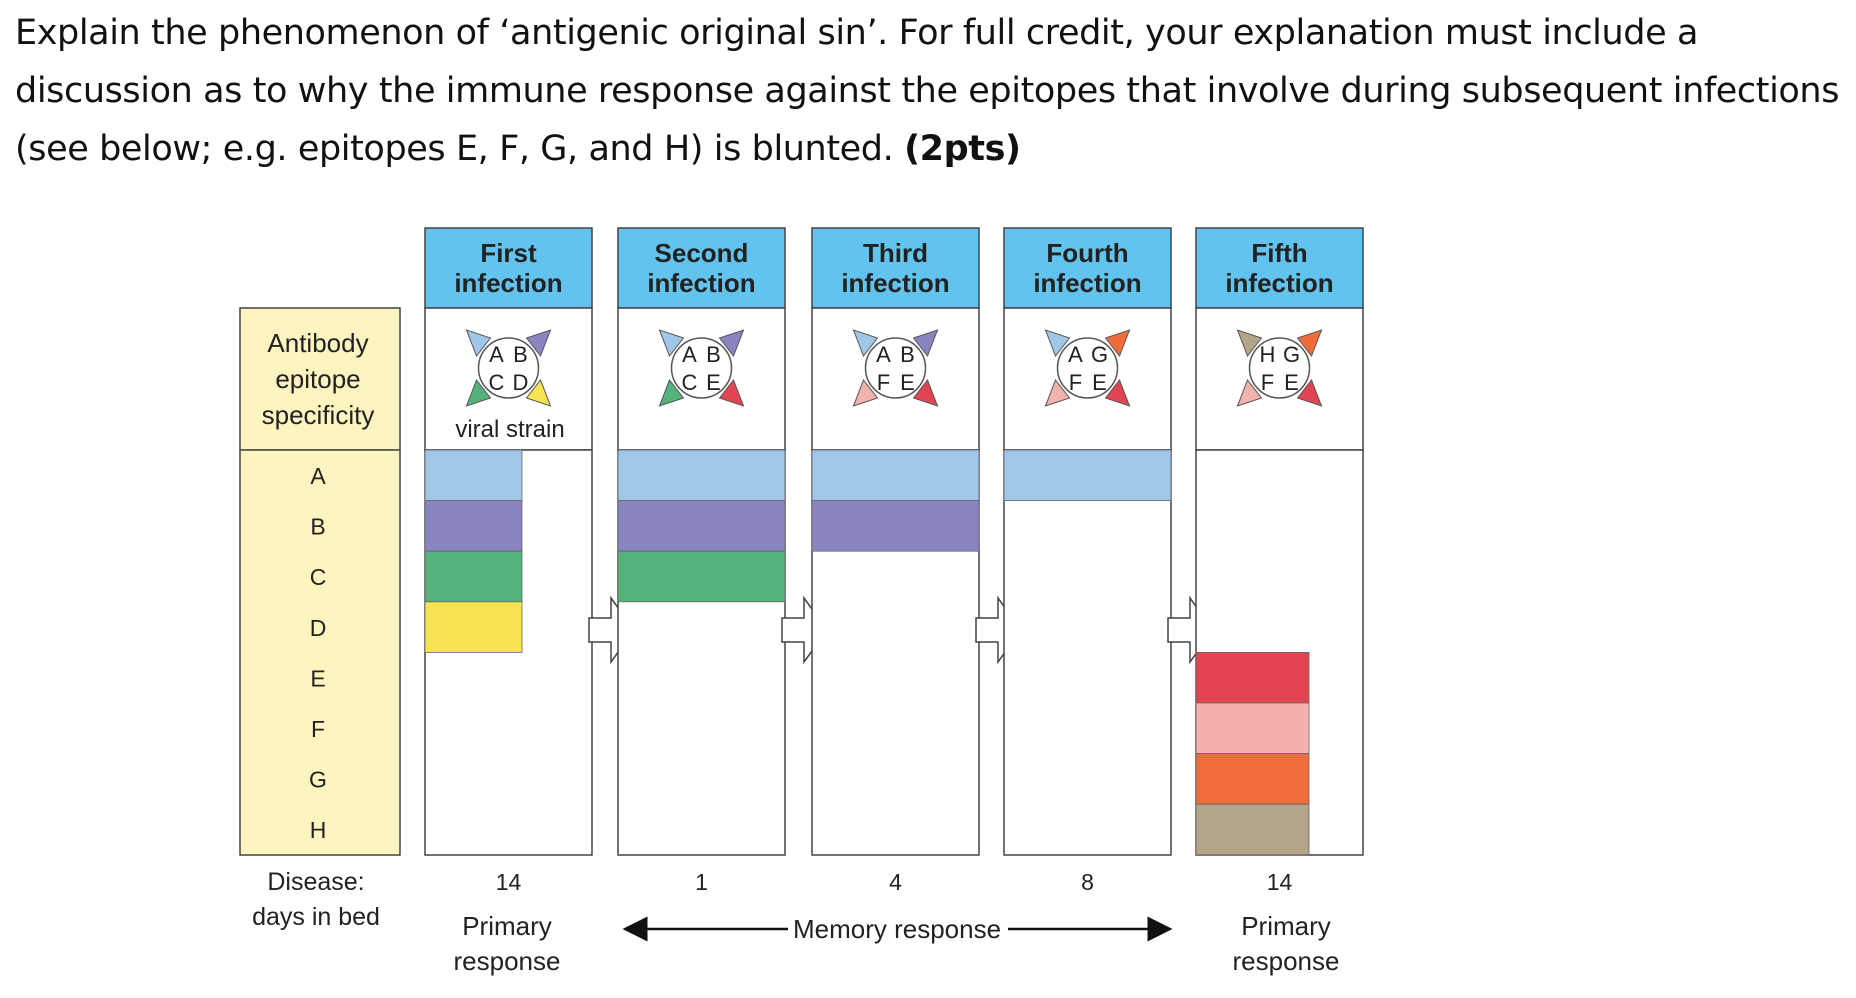 The width and height of the screenshot is (1856, 998). Describe the element at coordinates (895, 253) in the screenshot. I see `infection-title-line1: Third` at that location.